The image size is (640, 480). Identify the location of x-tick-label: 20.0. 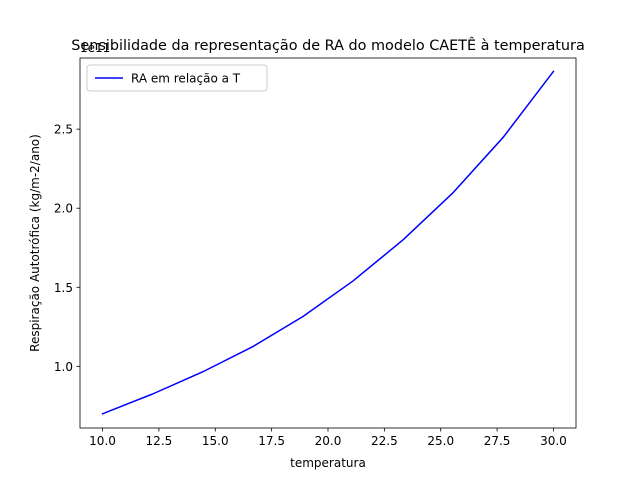
(328, 441).